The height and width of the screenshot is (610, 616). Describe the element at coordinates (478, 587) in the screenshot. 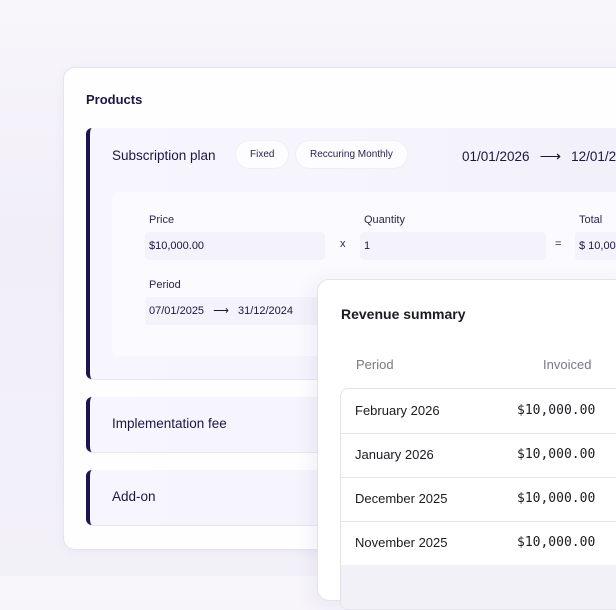

I see `table-row-partial` at that location.